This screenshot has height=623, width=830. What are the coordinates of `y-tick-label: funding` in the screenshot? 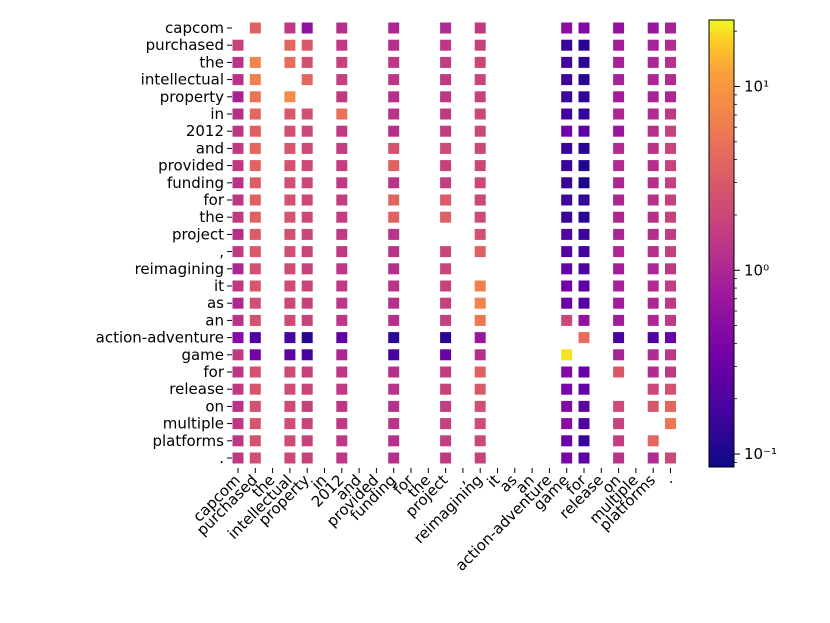 It's located at (195, 183).